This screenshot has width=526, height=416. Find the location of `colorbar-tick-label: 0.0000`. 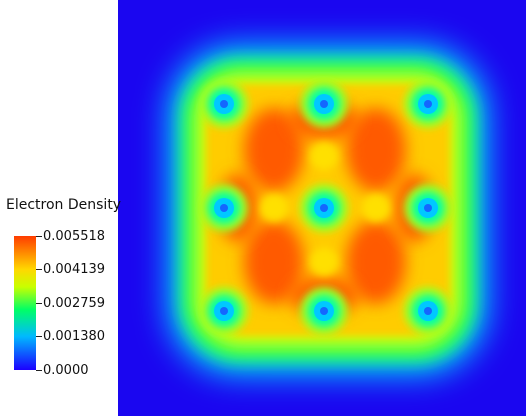

colorbar-tick-label: 0.0000 is located at coordinates (66, 370).